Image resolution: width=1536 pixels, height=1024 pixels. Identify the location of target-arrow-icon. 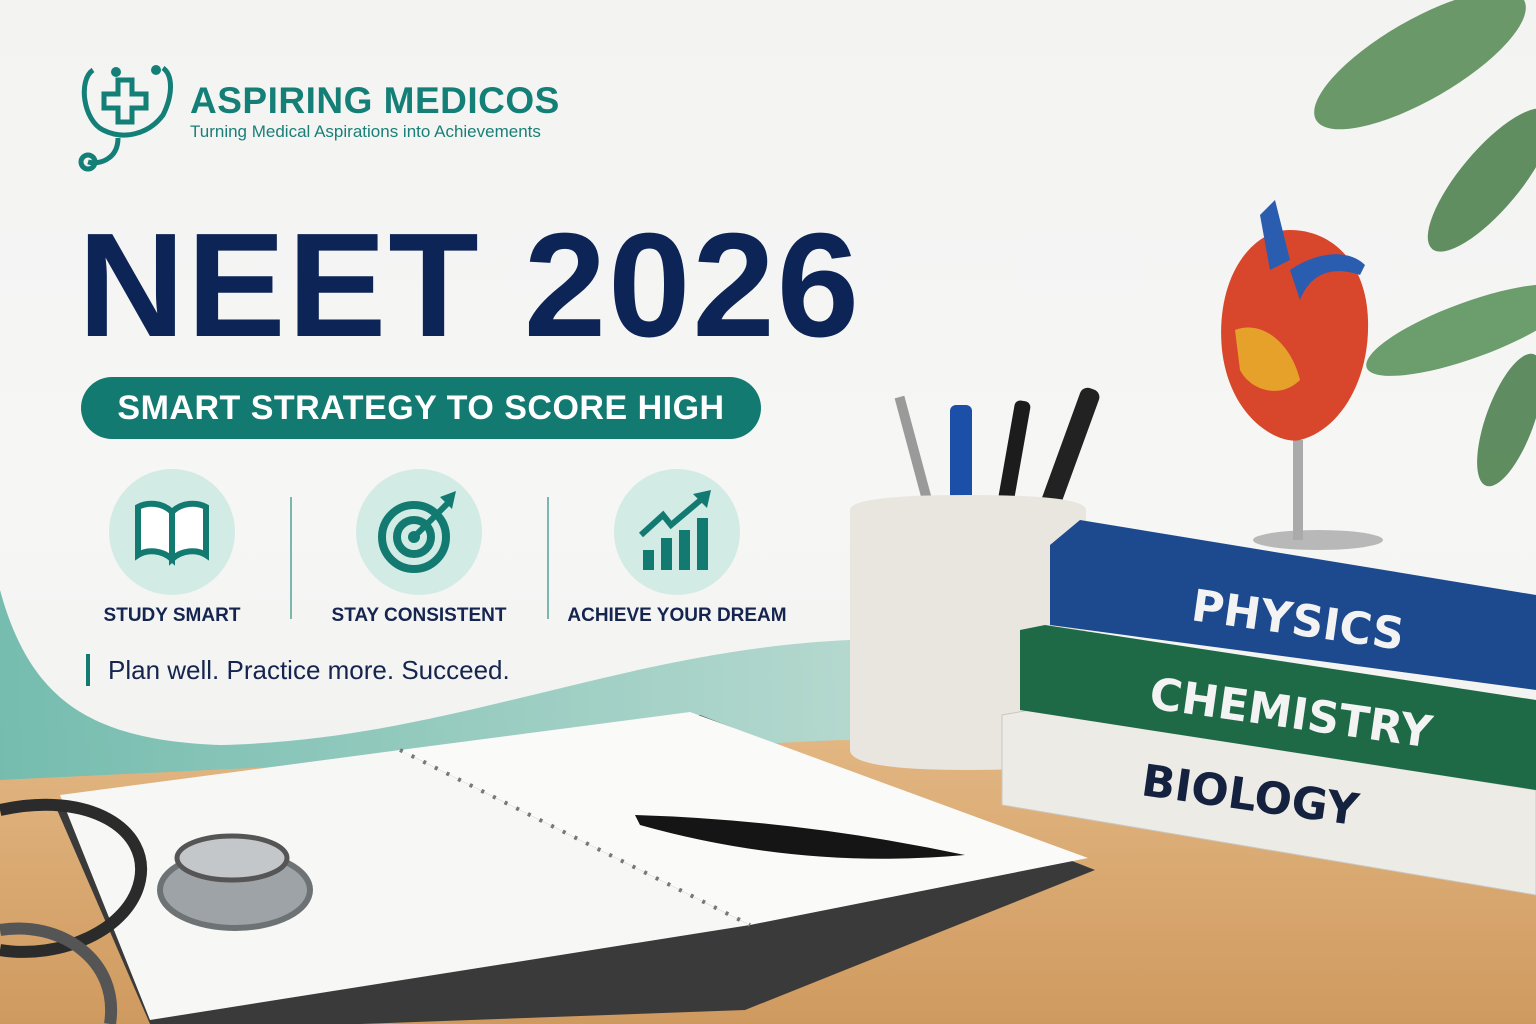
(419, 532).